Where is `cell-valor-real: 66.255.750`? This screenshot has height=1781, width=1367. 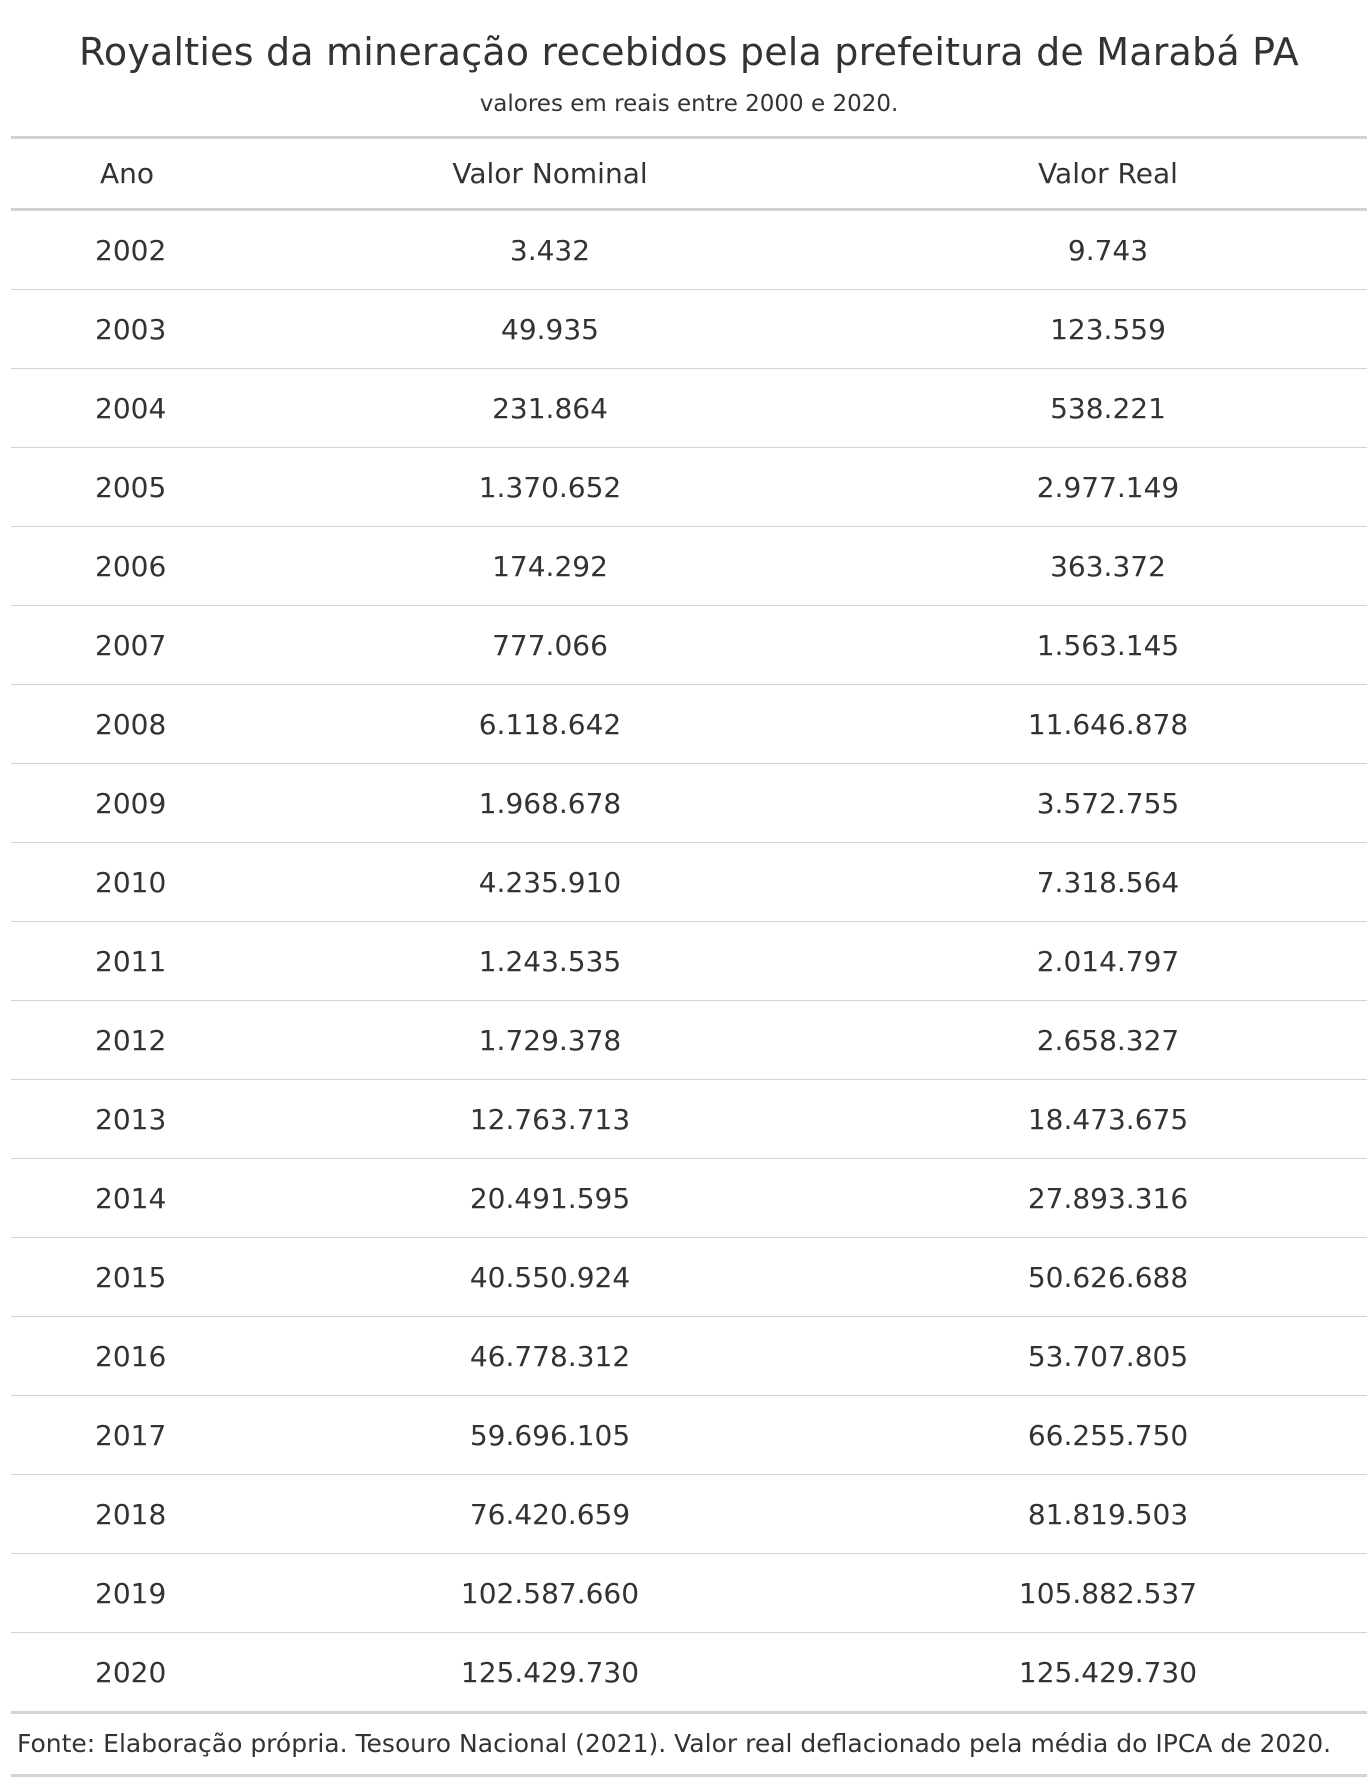 cell-valor-real: 66.255.750 is located at coordinates (1108, 1435).